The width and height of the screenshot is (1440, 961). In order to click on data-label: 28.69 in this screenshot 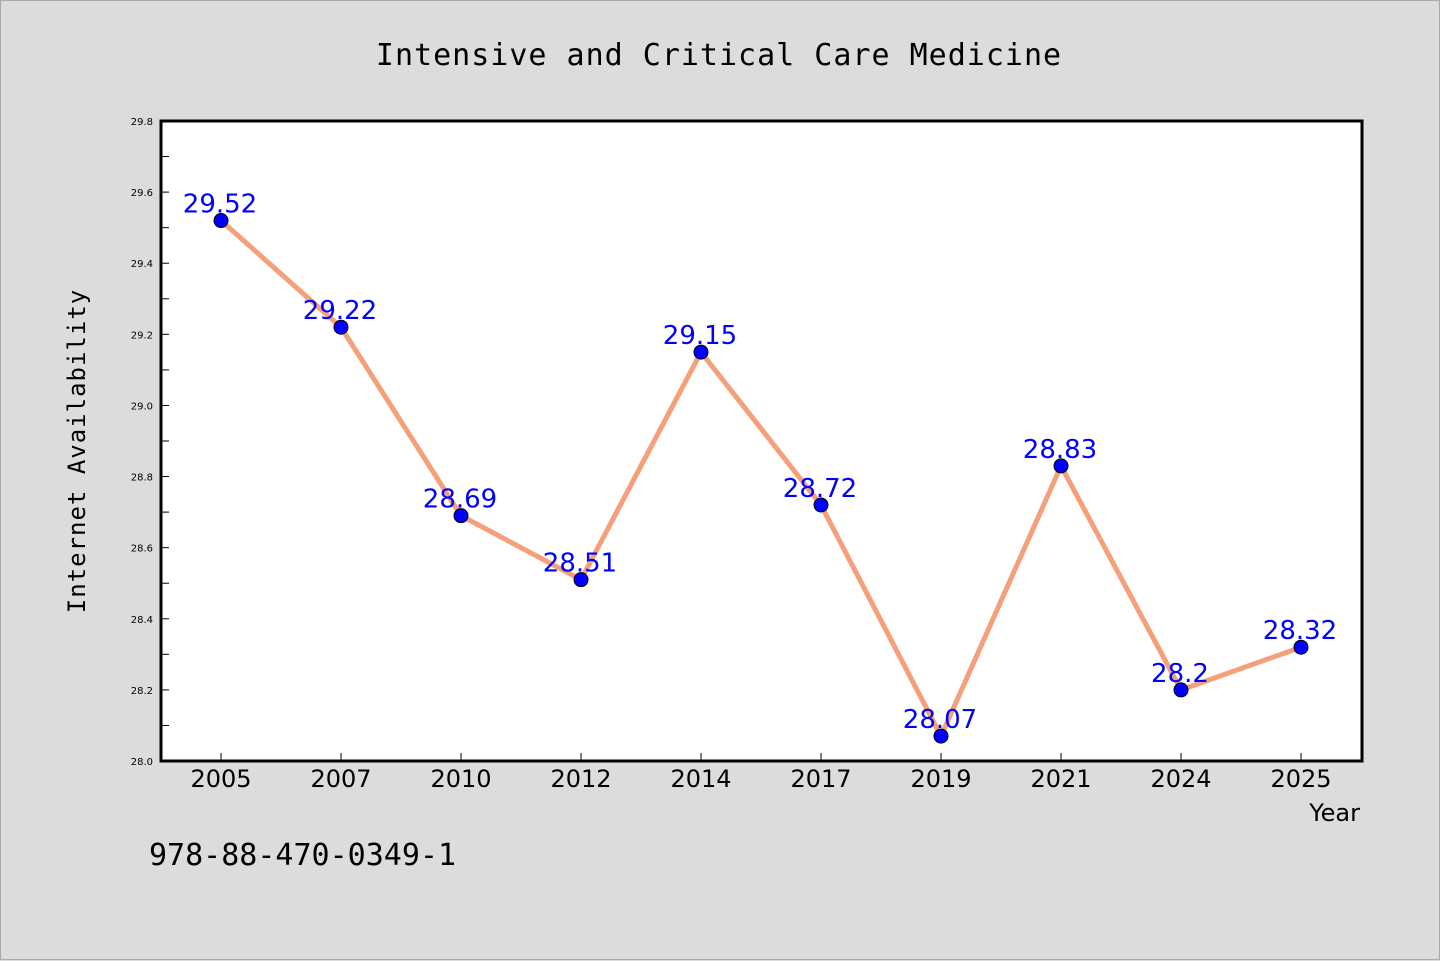, I will do `click(460, 500)`.